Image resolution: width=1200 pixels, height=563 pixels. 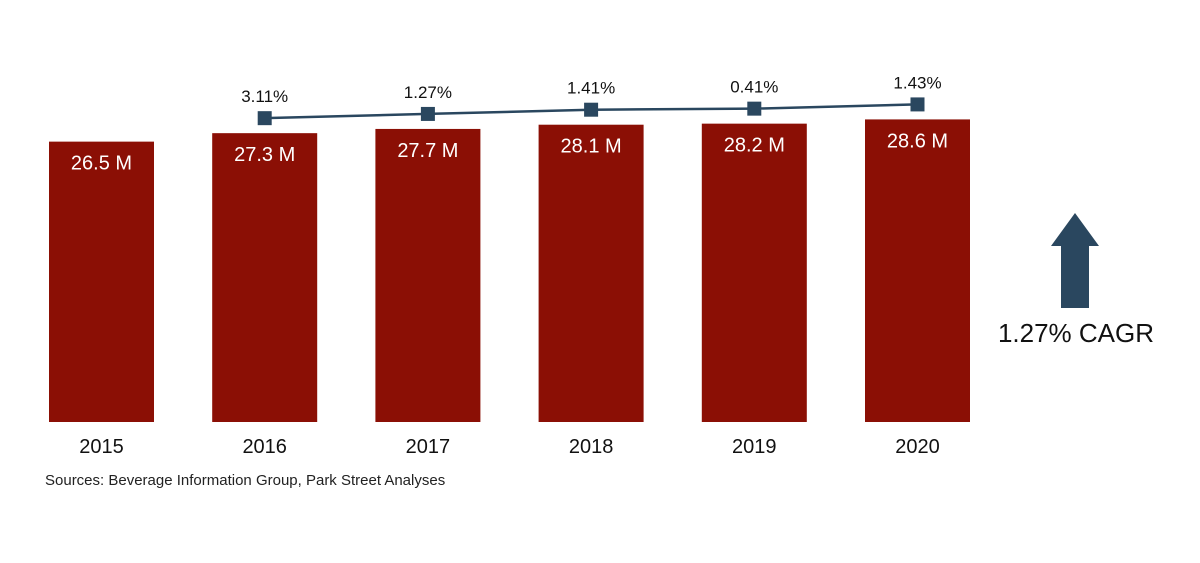 I want to click on bar-value-label: 28.6 M, so click(x=917, y=141).